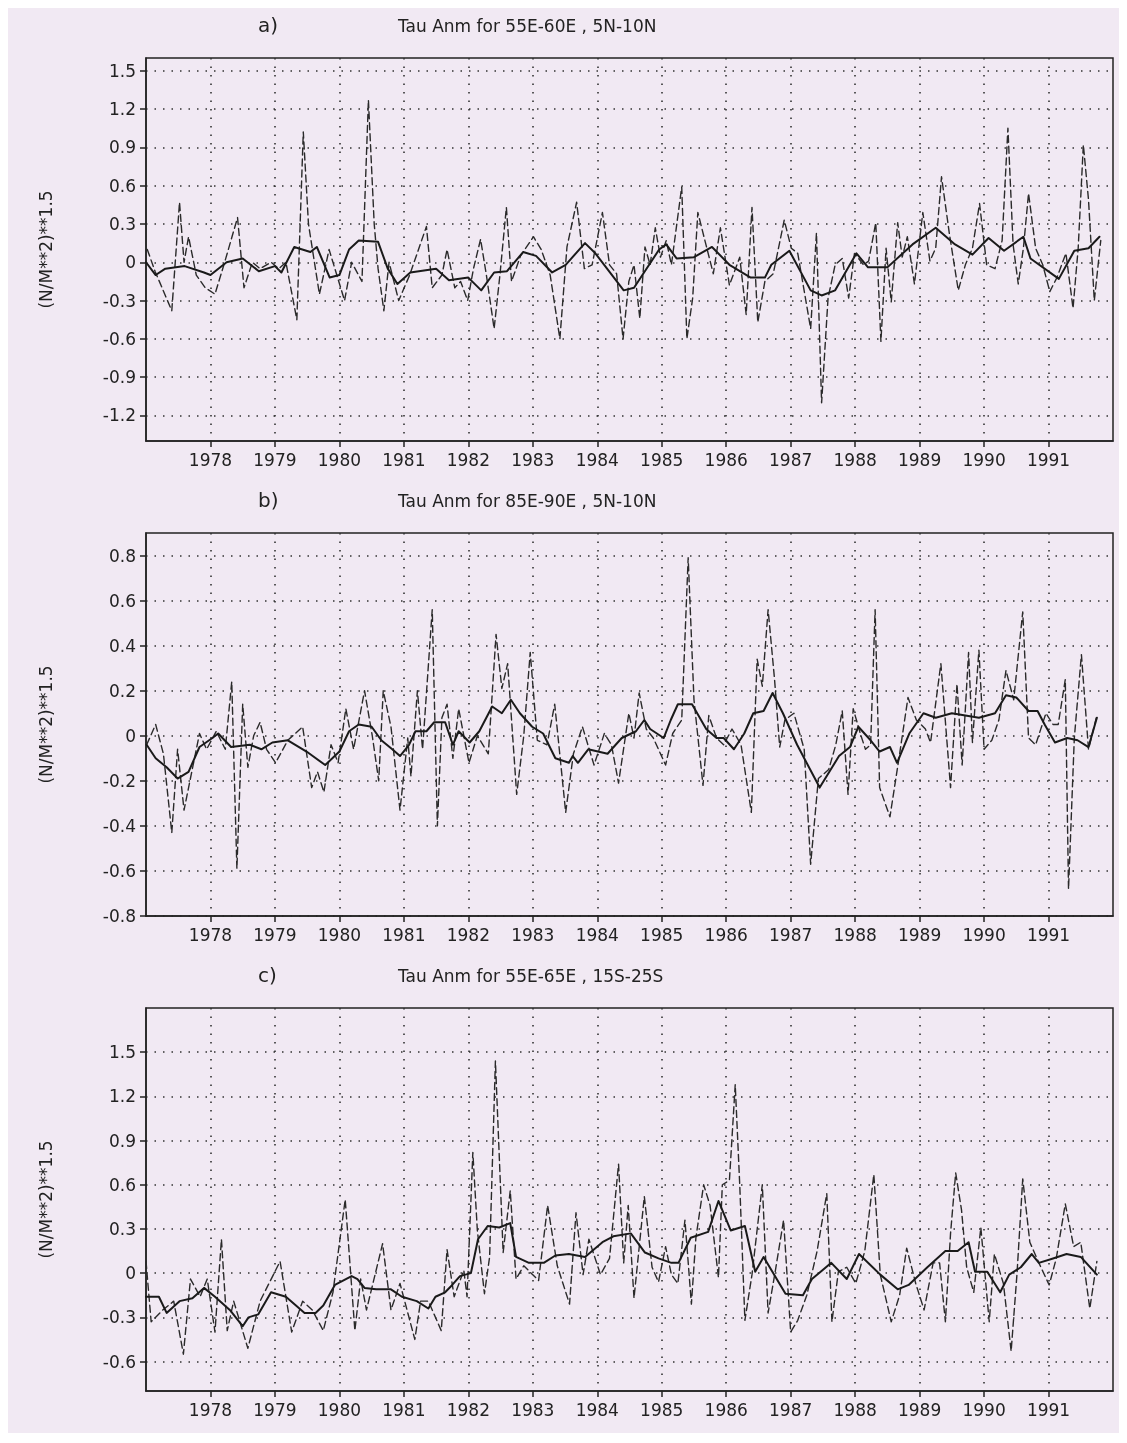 This screenshot has height=1443, width=1127. Describe the element at coordinates (122, 690) in the screenshot. I see `y-tick-label: 0.2` at that location.